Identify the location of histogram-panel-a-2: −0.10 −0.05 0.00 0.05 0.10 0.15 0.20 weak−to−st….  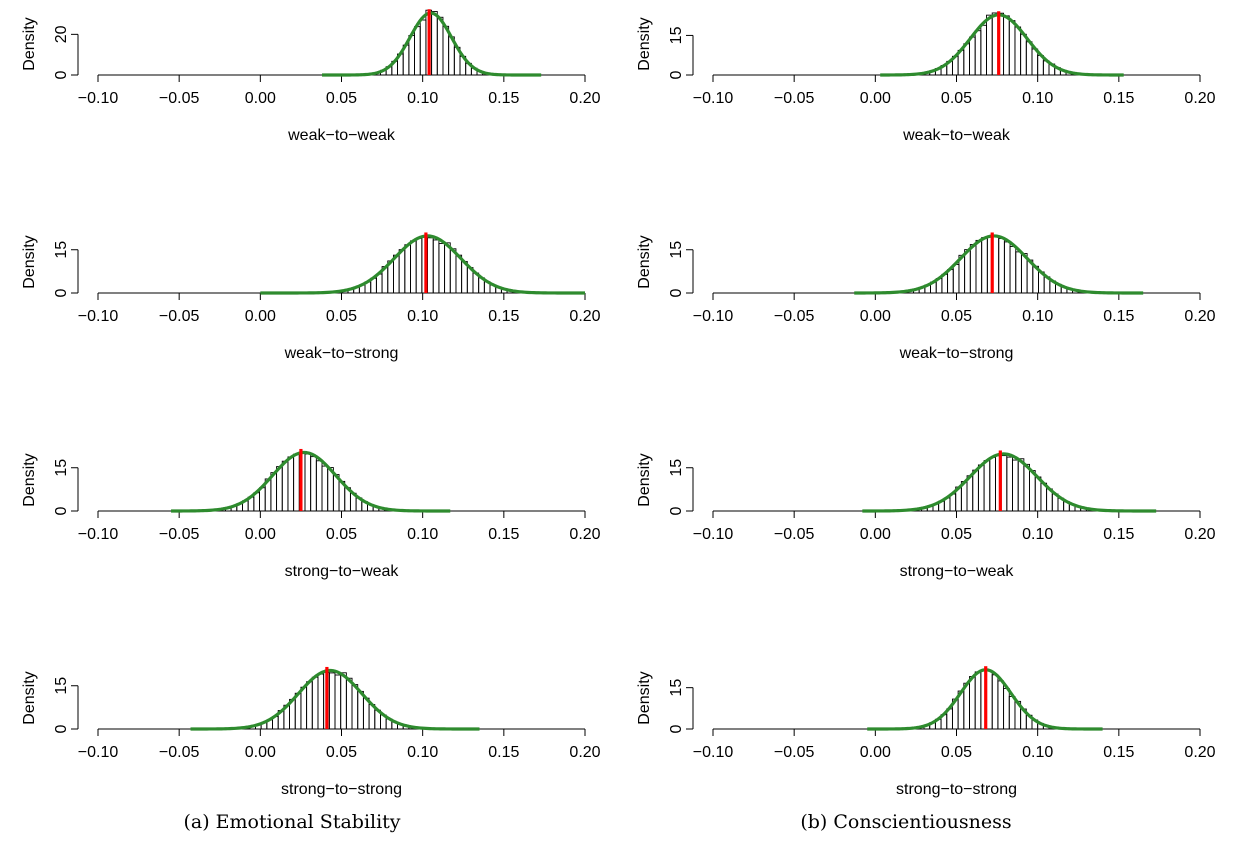
(311, 297).